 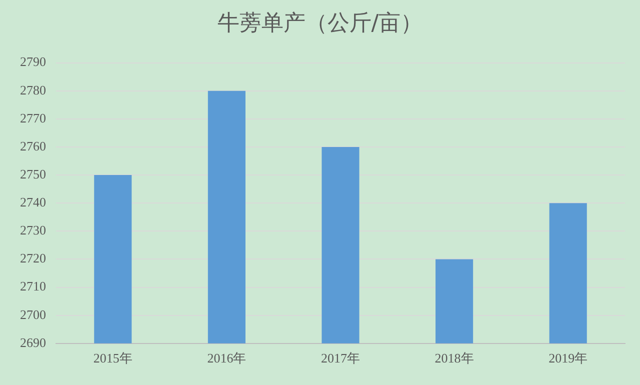 I want to click on y-tick-label: 2720, so click(x=33, y=258).